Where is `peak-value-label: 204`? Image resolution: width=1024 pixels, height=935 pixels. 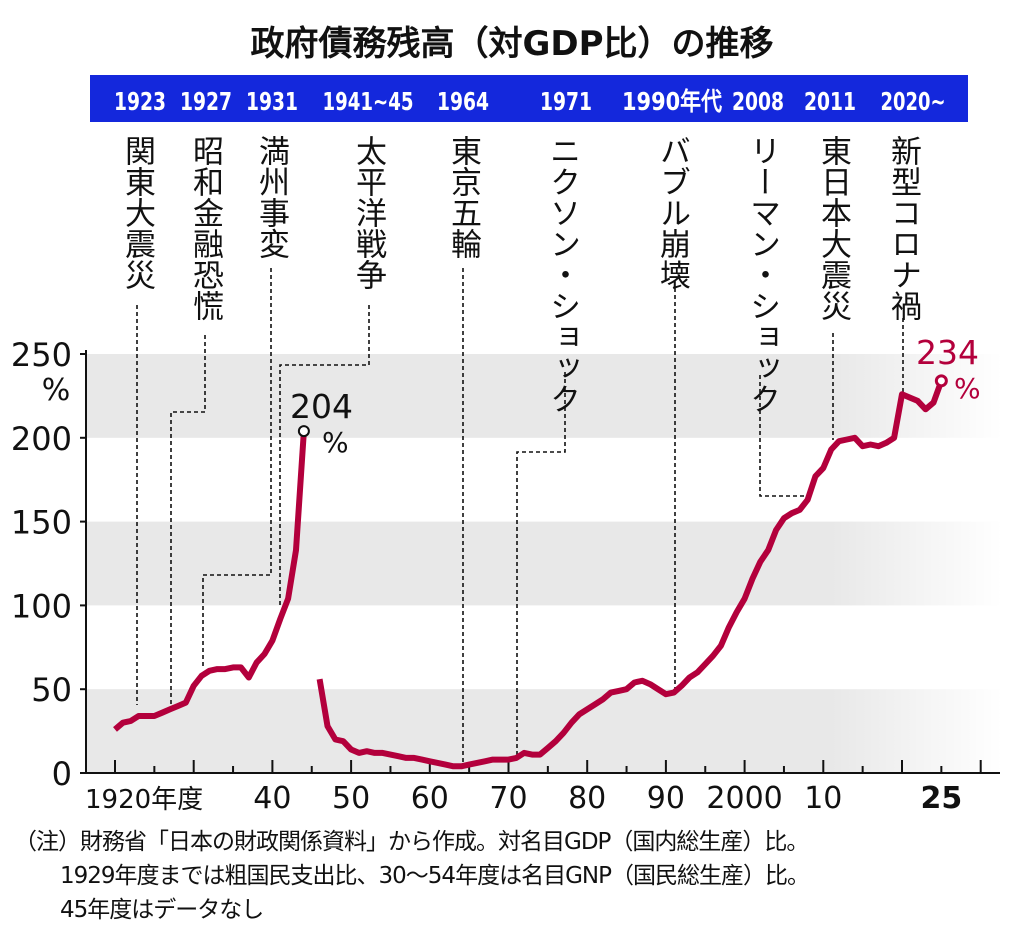 peak-value-label: 204 is located at coordinates (321, 406).